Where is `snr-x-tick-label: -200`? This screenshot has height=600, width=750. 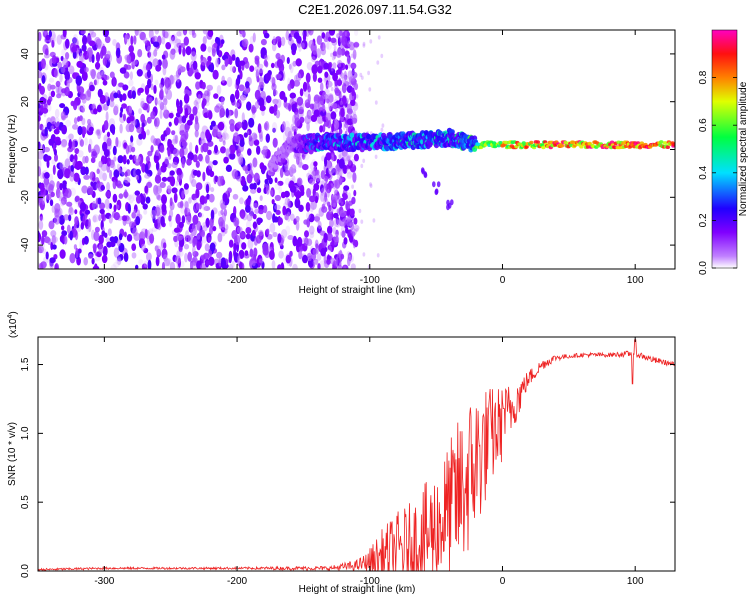 snr-x-tick-label: -200 is located at coordinates (237, 581).